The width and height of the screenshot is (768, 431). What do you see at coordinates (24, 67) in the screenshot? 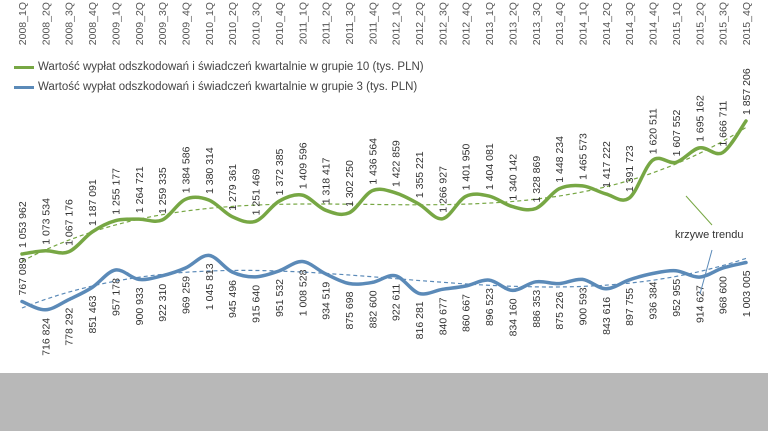
I see `legend-swatch-green` at bounding box center [24, 67].